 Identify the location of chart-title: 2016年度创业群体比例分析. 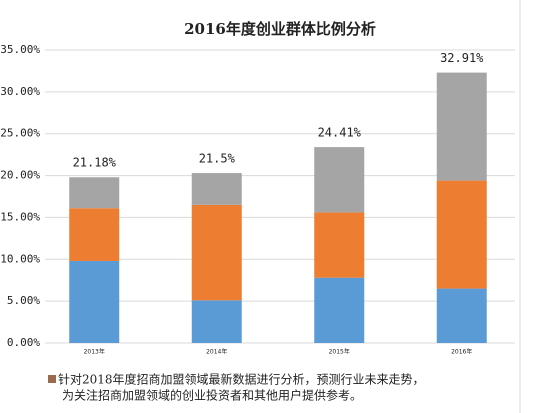
(280, 29).